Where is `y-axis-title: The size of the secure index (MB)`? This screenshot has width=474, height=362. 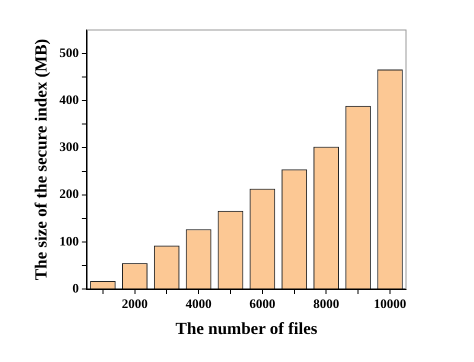 y-axis-title: The size of the secure index (MB) is located at coordinates (41, 159).